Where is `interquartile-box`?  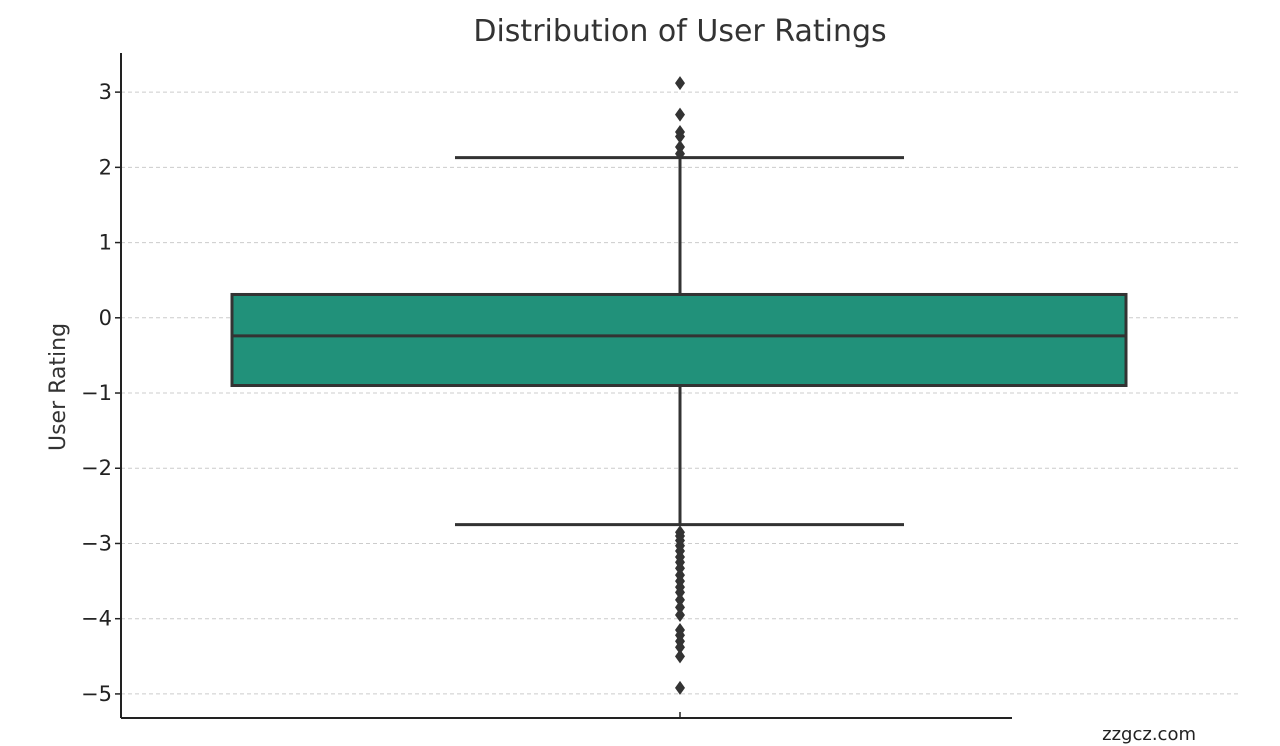 interquartile-box is located at coordinates (679, 340).